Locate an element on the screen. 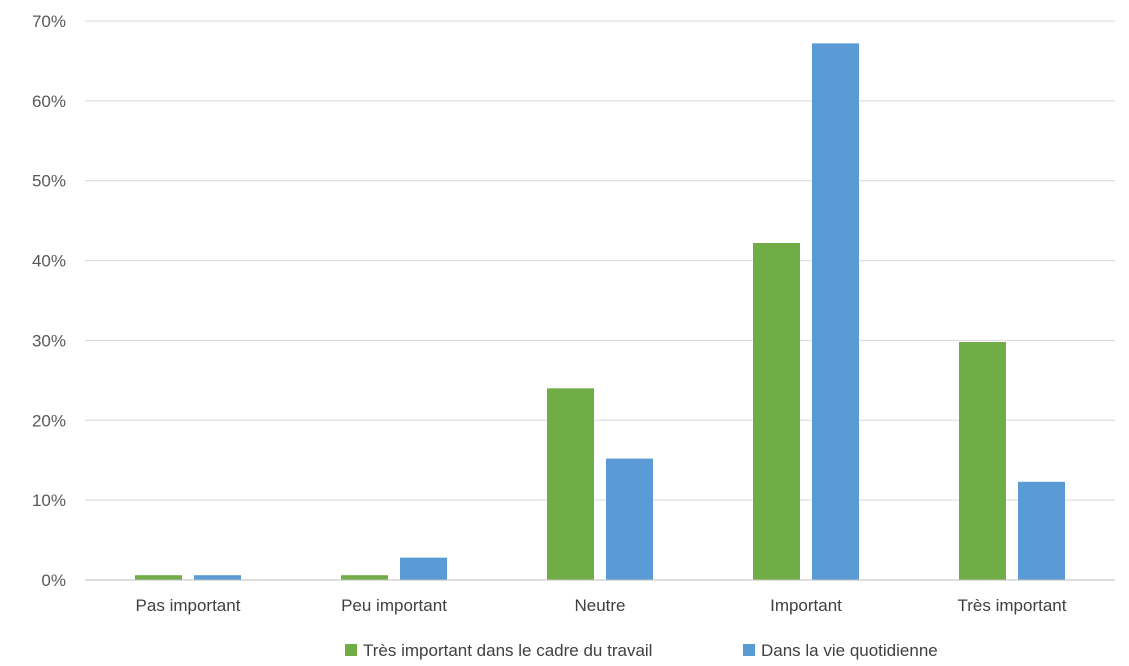 The image size is (1129, 666). category-label-tres-important: Très important is located at coordinates (1012, 605).